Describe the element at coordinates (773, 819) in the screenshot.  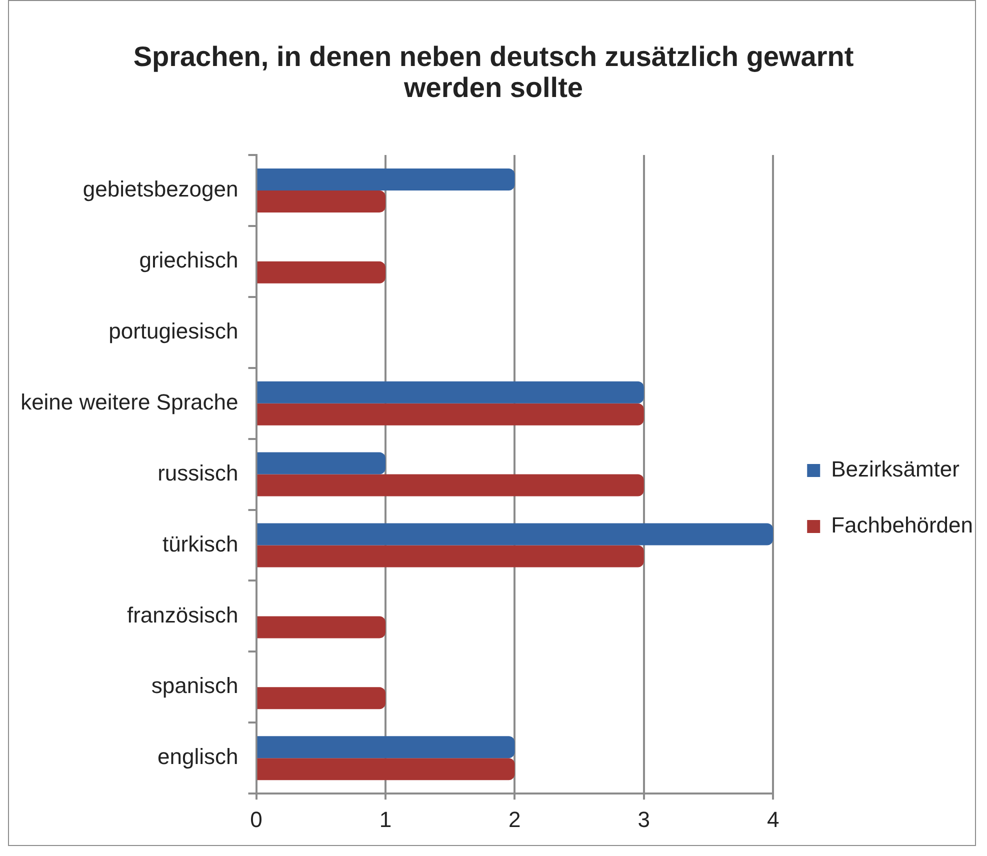
I see `x-tick-label: 4` at that location.